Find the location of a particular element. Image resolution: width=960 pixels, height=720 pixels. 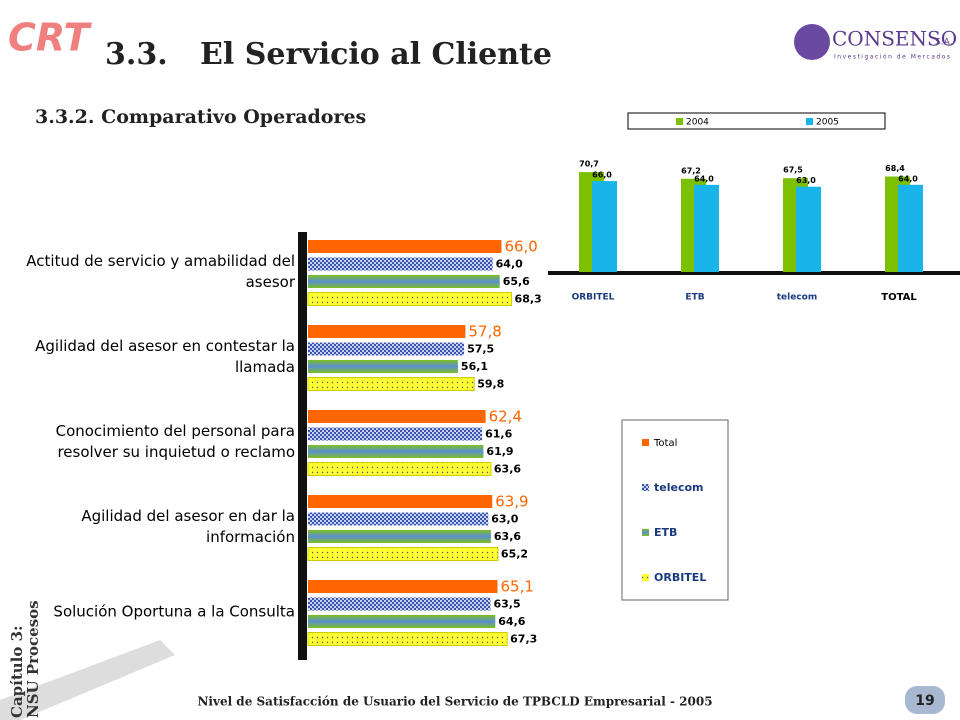

section-title: El Servicio al Cliente is located at coordinates (376, 54).